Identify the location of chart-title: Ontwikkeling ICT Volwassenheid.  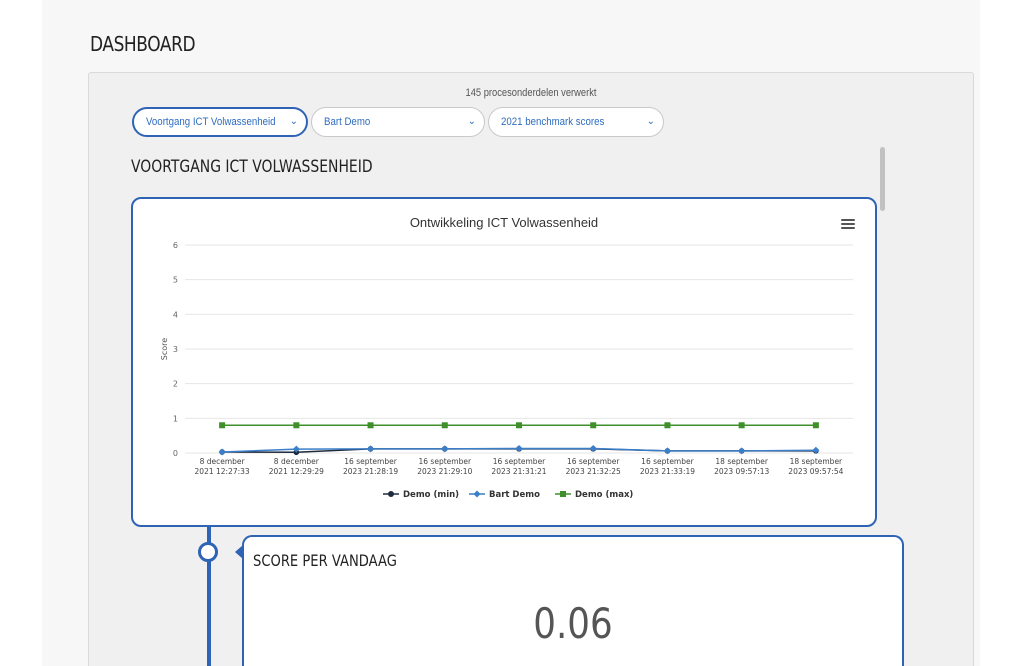
(504, 222).